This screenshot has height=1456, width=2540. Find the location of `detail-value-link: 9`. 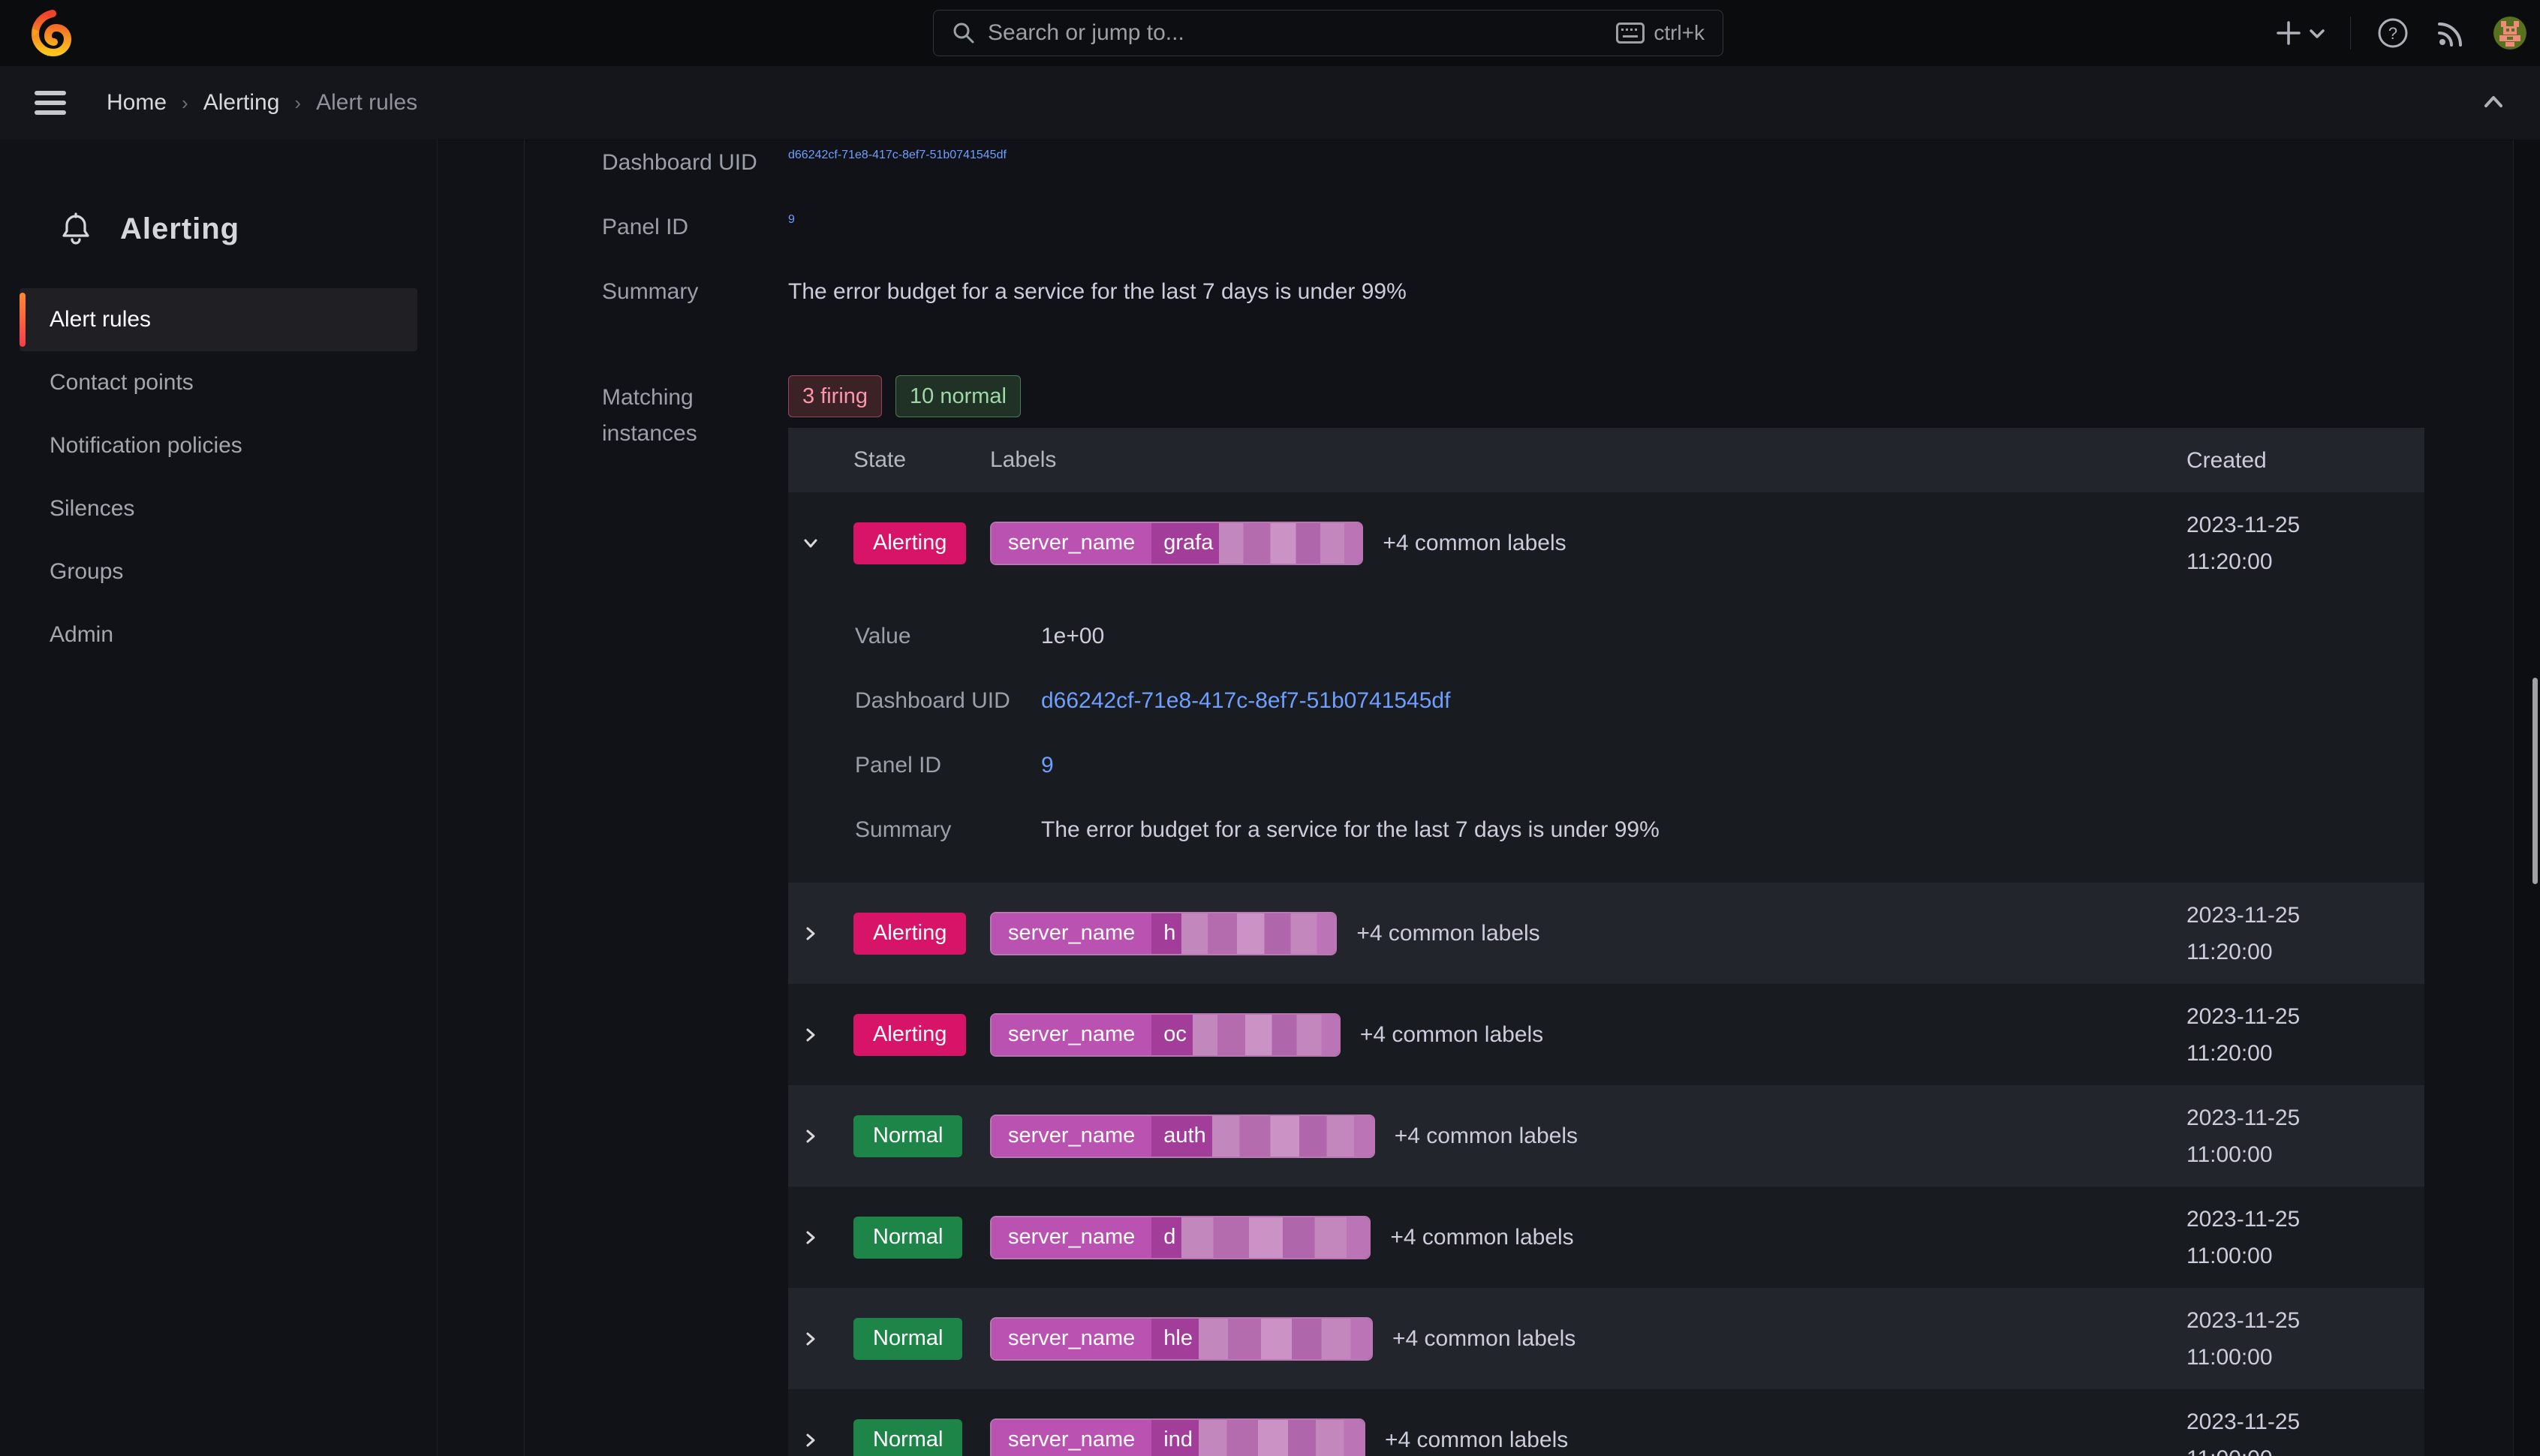

detail-value-link: 9 is located at coordinates (791, 219).